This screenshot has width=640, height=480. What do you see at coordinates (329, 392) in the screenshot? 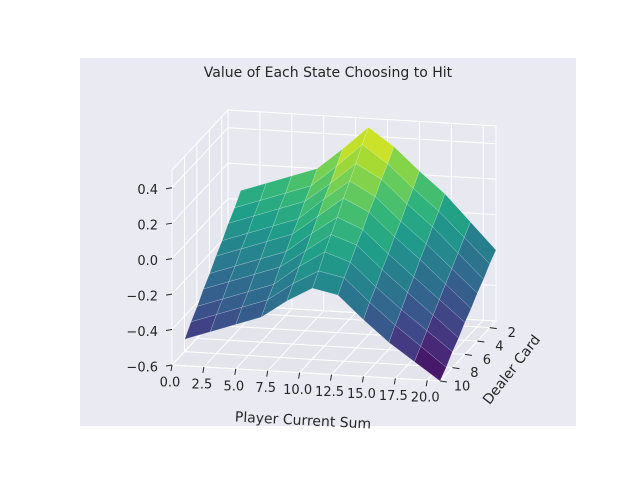
I see `x-tick-label: 12.5` at bounding box center [329, 392].